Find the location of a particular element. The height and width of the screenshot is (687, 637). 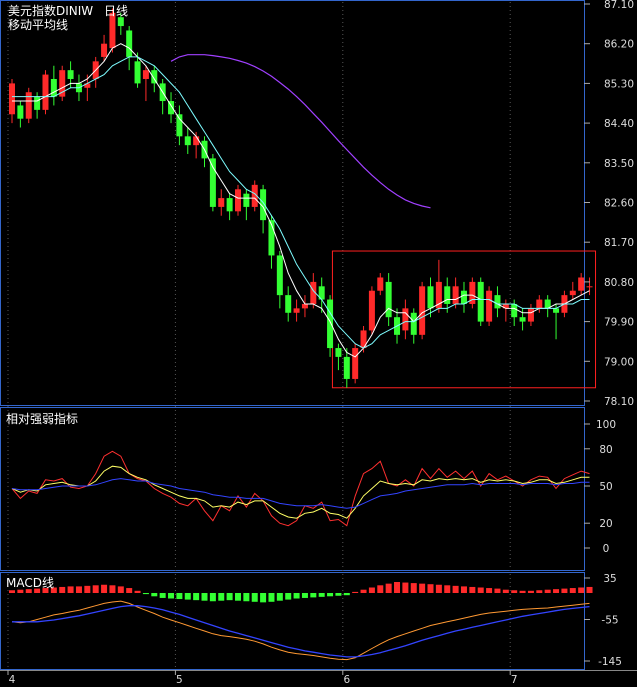

macd-tick-label: 35 is located at coordinates (609, 579).